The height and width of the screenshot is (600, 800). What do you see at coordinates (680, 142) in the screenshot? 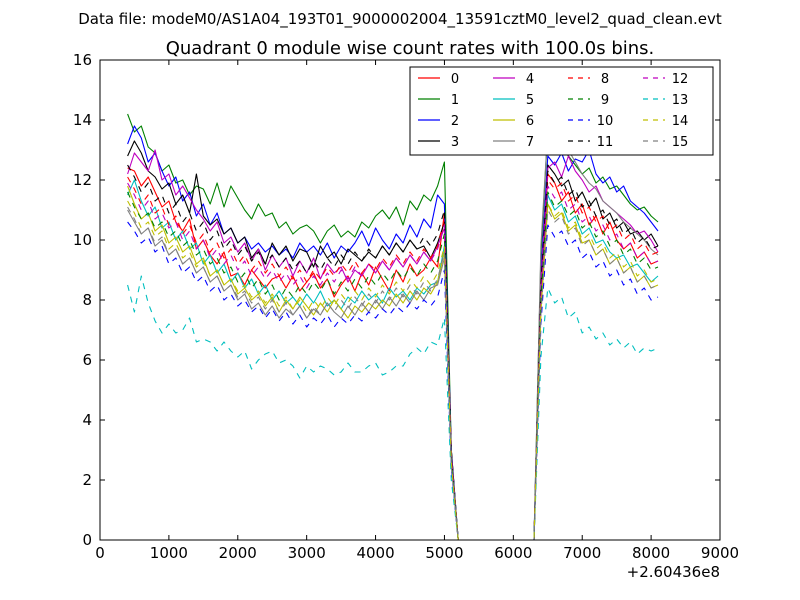
I see `legend-label-15: 15` at bounding box center [680, 142].